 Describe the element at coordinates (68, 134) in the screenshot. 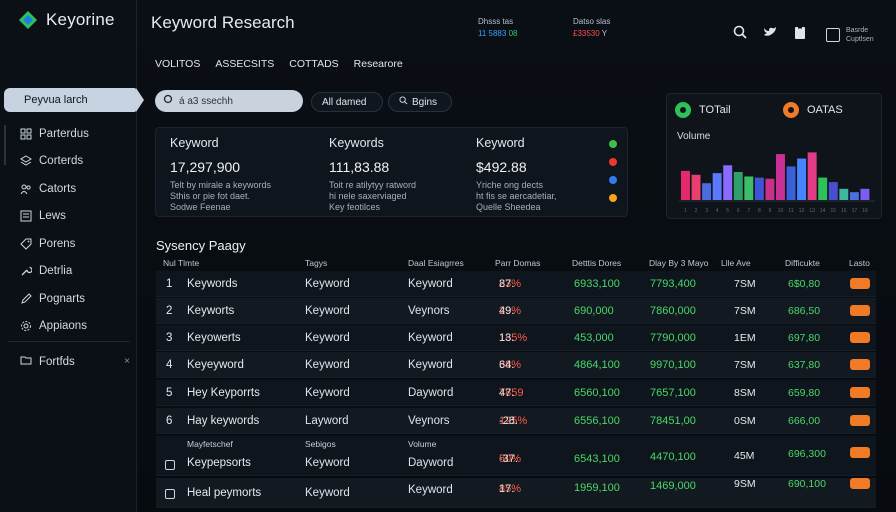

I see `sidebar-item-parterdus: Parterdus` at that location.